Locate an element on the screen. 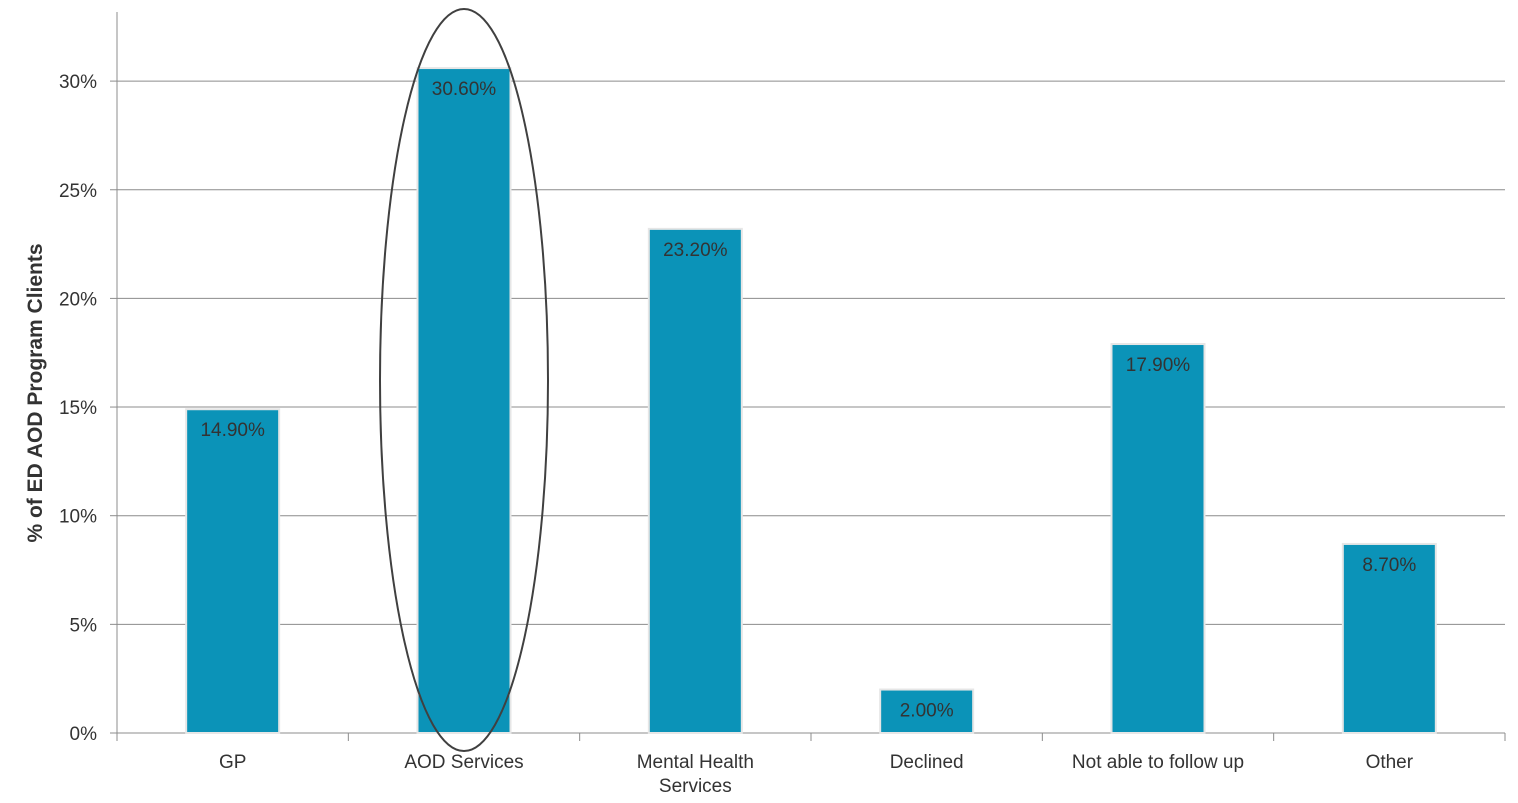  y-axis-label: % of ED AOD Program Clients is located at coordinates (35, 392).